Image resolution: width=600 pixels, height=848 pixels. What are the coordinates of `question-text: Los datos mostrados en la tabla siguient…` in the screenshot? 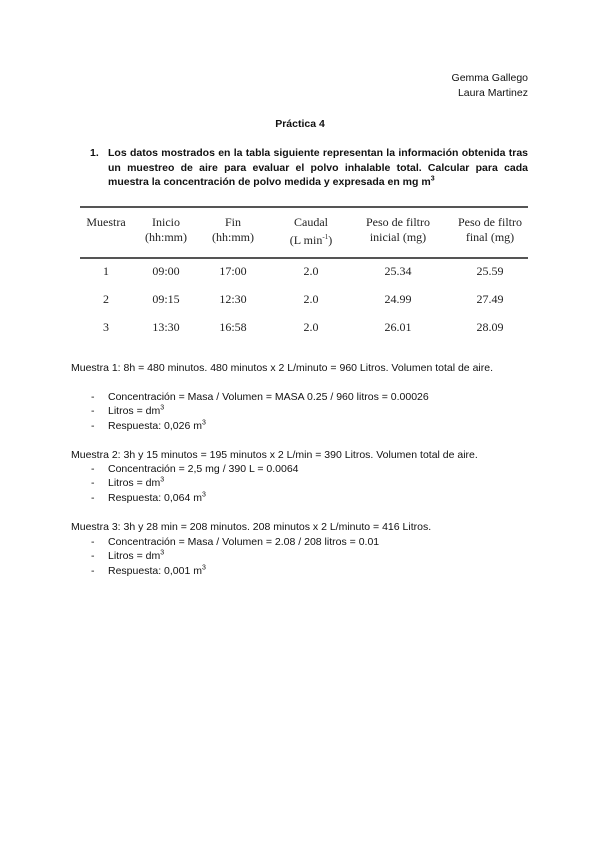 It's located at (318, 168).